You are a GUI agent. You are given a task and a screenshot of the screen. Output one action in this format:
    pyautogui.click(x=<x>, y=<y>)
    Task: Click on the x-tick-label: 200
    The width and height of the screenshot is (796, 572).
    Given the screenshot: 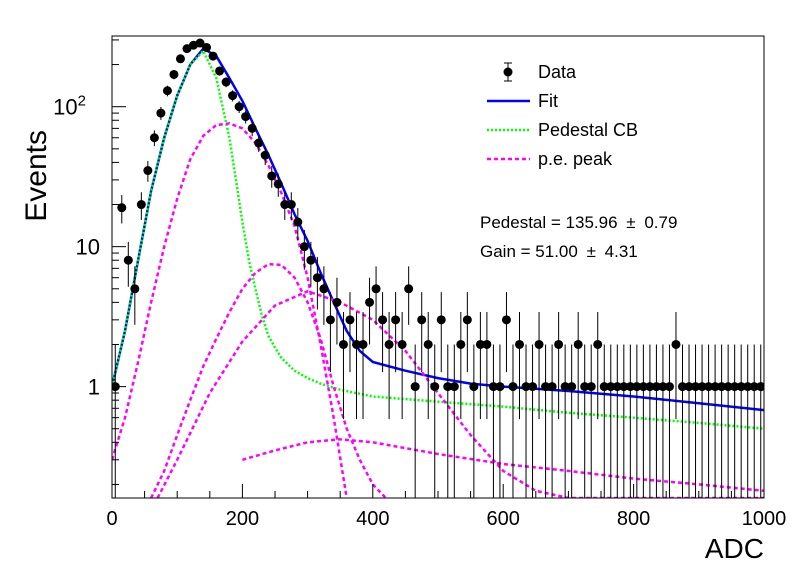 What is the action you would take?
    pyautogui.click(x=242, y=519)
    